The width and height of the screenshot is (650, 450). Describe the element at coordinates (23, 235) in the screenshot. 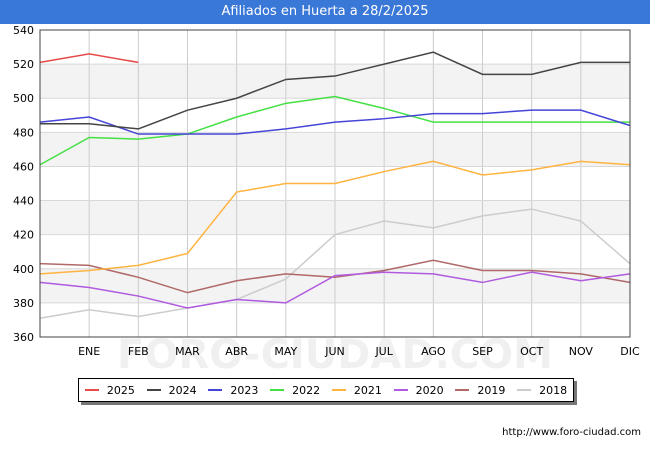

I see `y-tick-label: 420` at that location.